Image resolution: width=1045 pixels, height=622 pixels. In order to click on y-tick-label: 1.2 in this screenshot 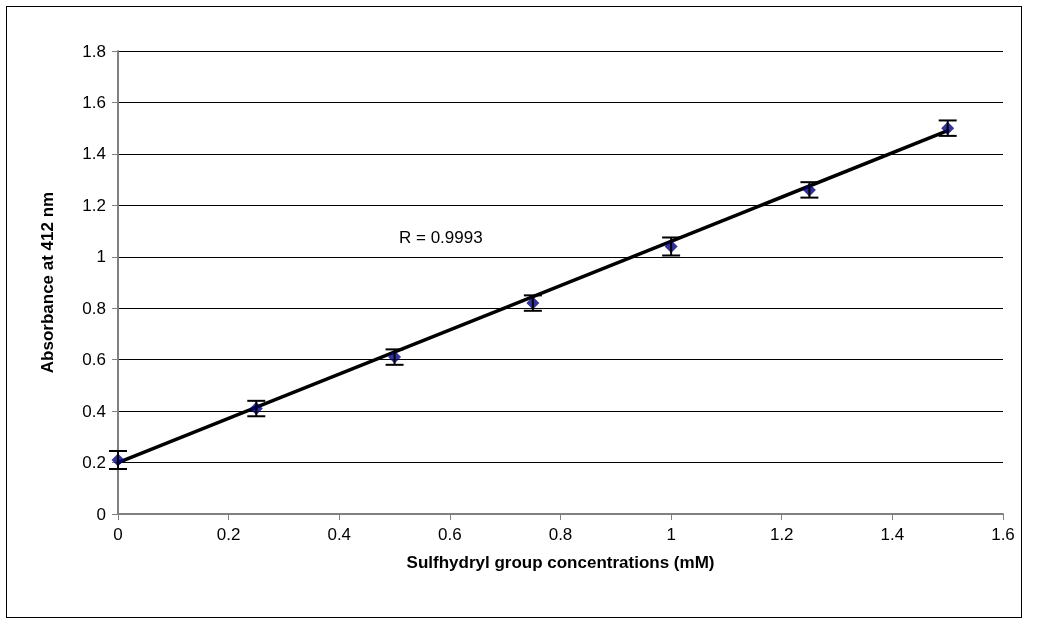, I will do `click(94, 205)`.